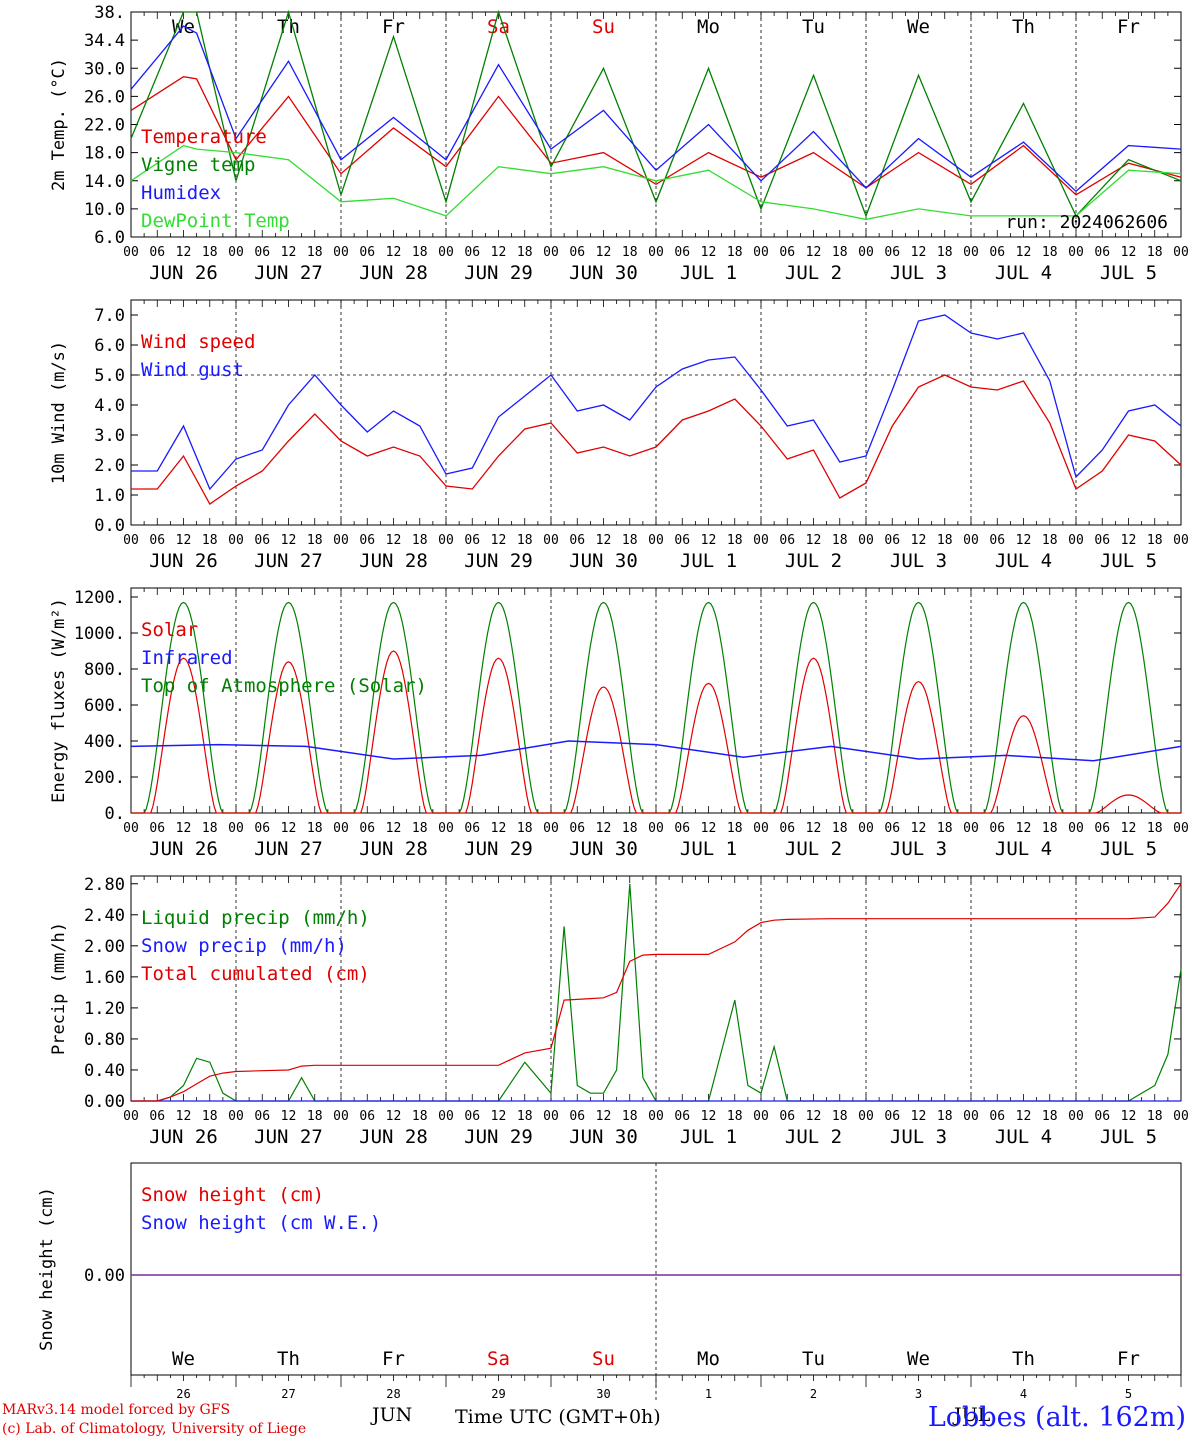  Describe the element at coordinates (116, 1410) in the screenshot. I see `credit-line-1: MARv3.14 model forced by GFS` at that location.